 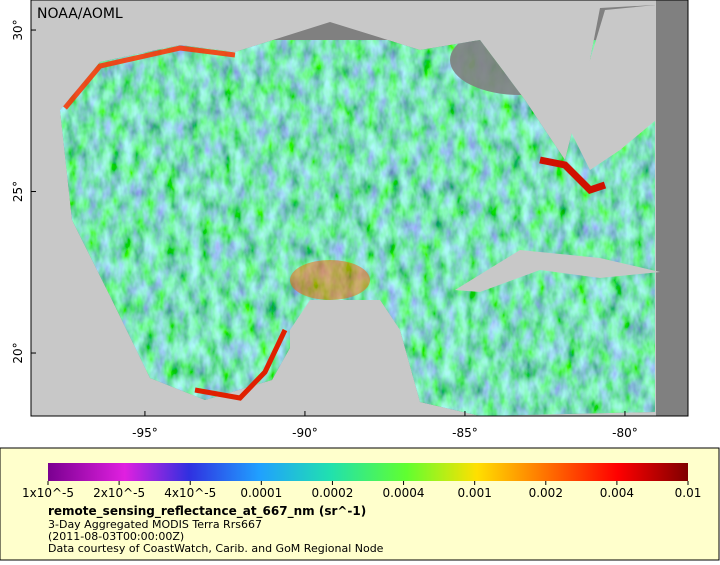 I want to click on colorbar-tick-label: 0.0001, so click(x=261, y=493).